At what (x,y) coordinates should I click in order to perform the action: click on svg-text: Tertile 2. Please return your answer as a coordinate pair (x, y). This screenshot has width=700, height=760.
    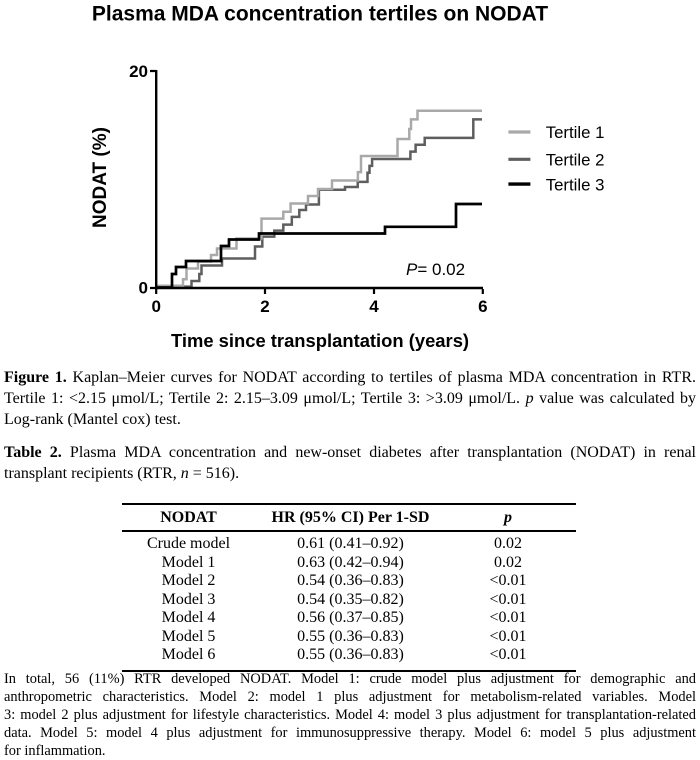
    Looking at the image, I should click on (575, 160).